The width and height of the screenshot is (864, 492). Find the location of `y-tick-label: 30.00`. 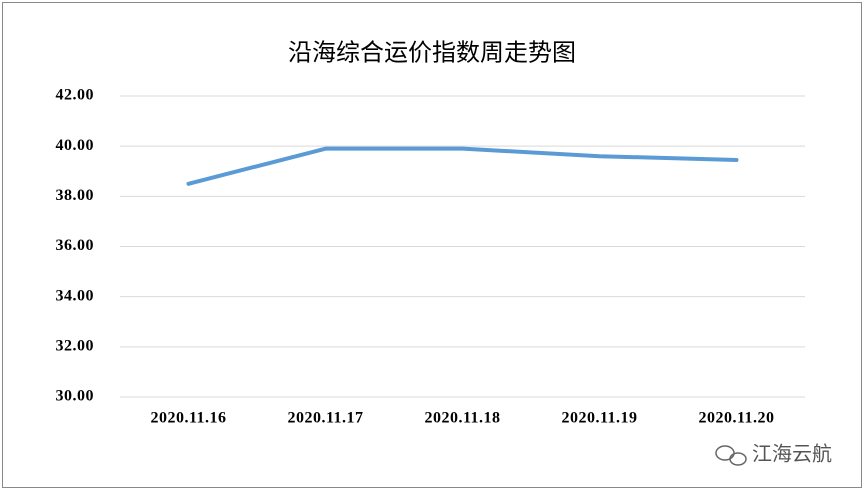

y-tick-label: 30.00 is located at coordinates (75, 396).